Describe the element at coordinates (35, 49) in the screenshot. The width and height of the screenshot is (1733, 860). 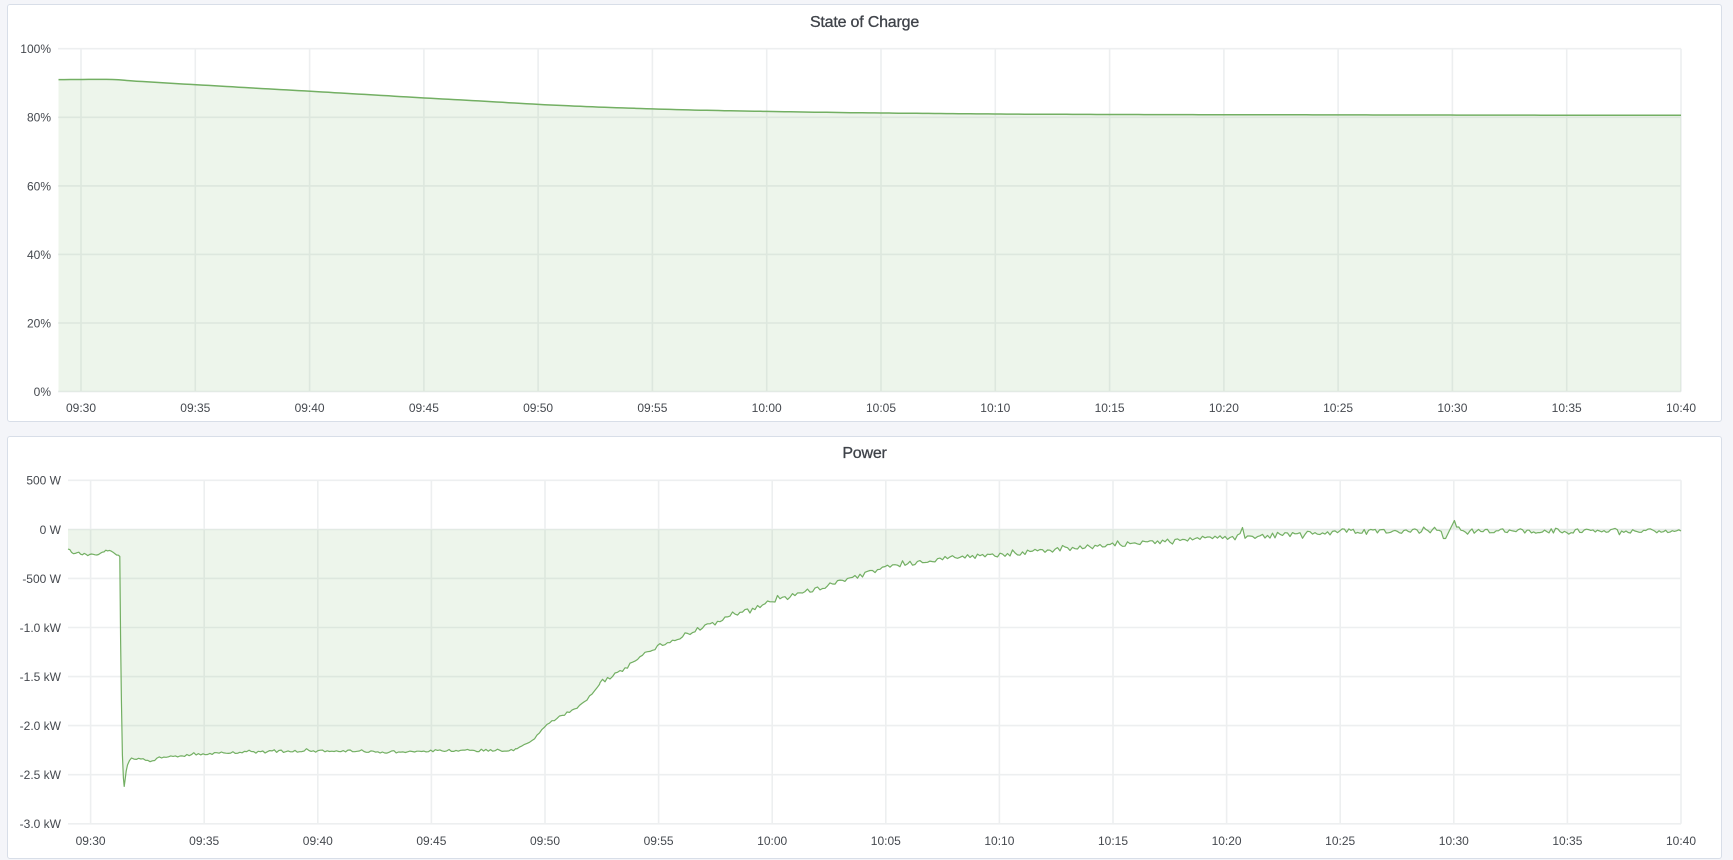
I see `svg-text: 100%` at that location.